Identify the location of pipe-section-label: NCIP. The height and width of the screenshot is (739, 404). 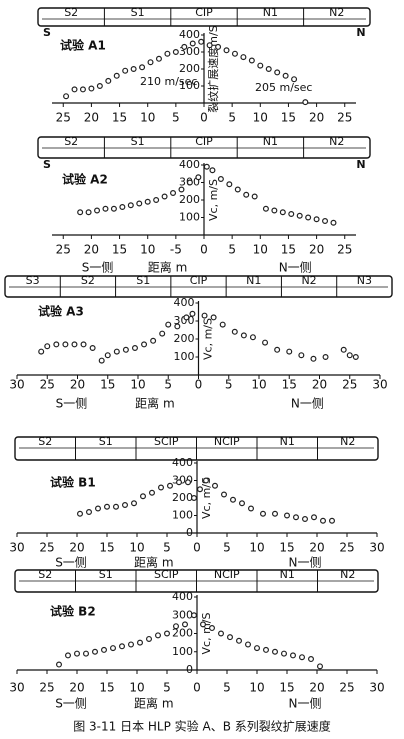
(227, 441).